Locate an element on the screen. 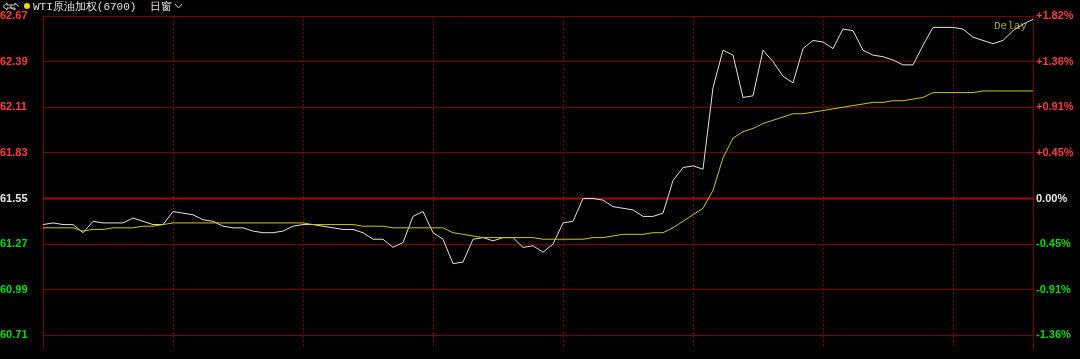 The height and width of the screenshot is (359, 1080). y-tick-label: 61.55 is located at coordinates (14, 197).